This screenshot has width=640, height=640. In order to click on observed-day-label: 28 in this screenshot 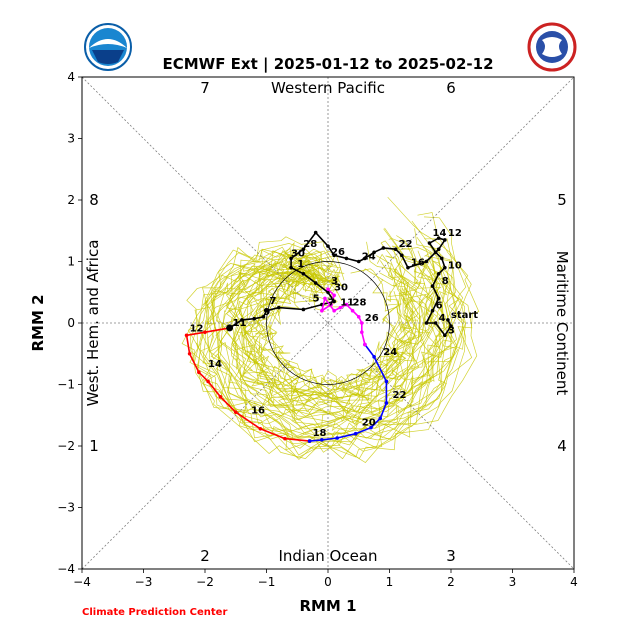, I will do `click(310, 244)`.